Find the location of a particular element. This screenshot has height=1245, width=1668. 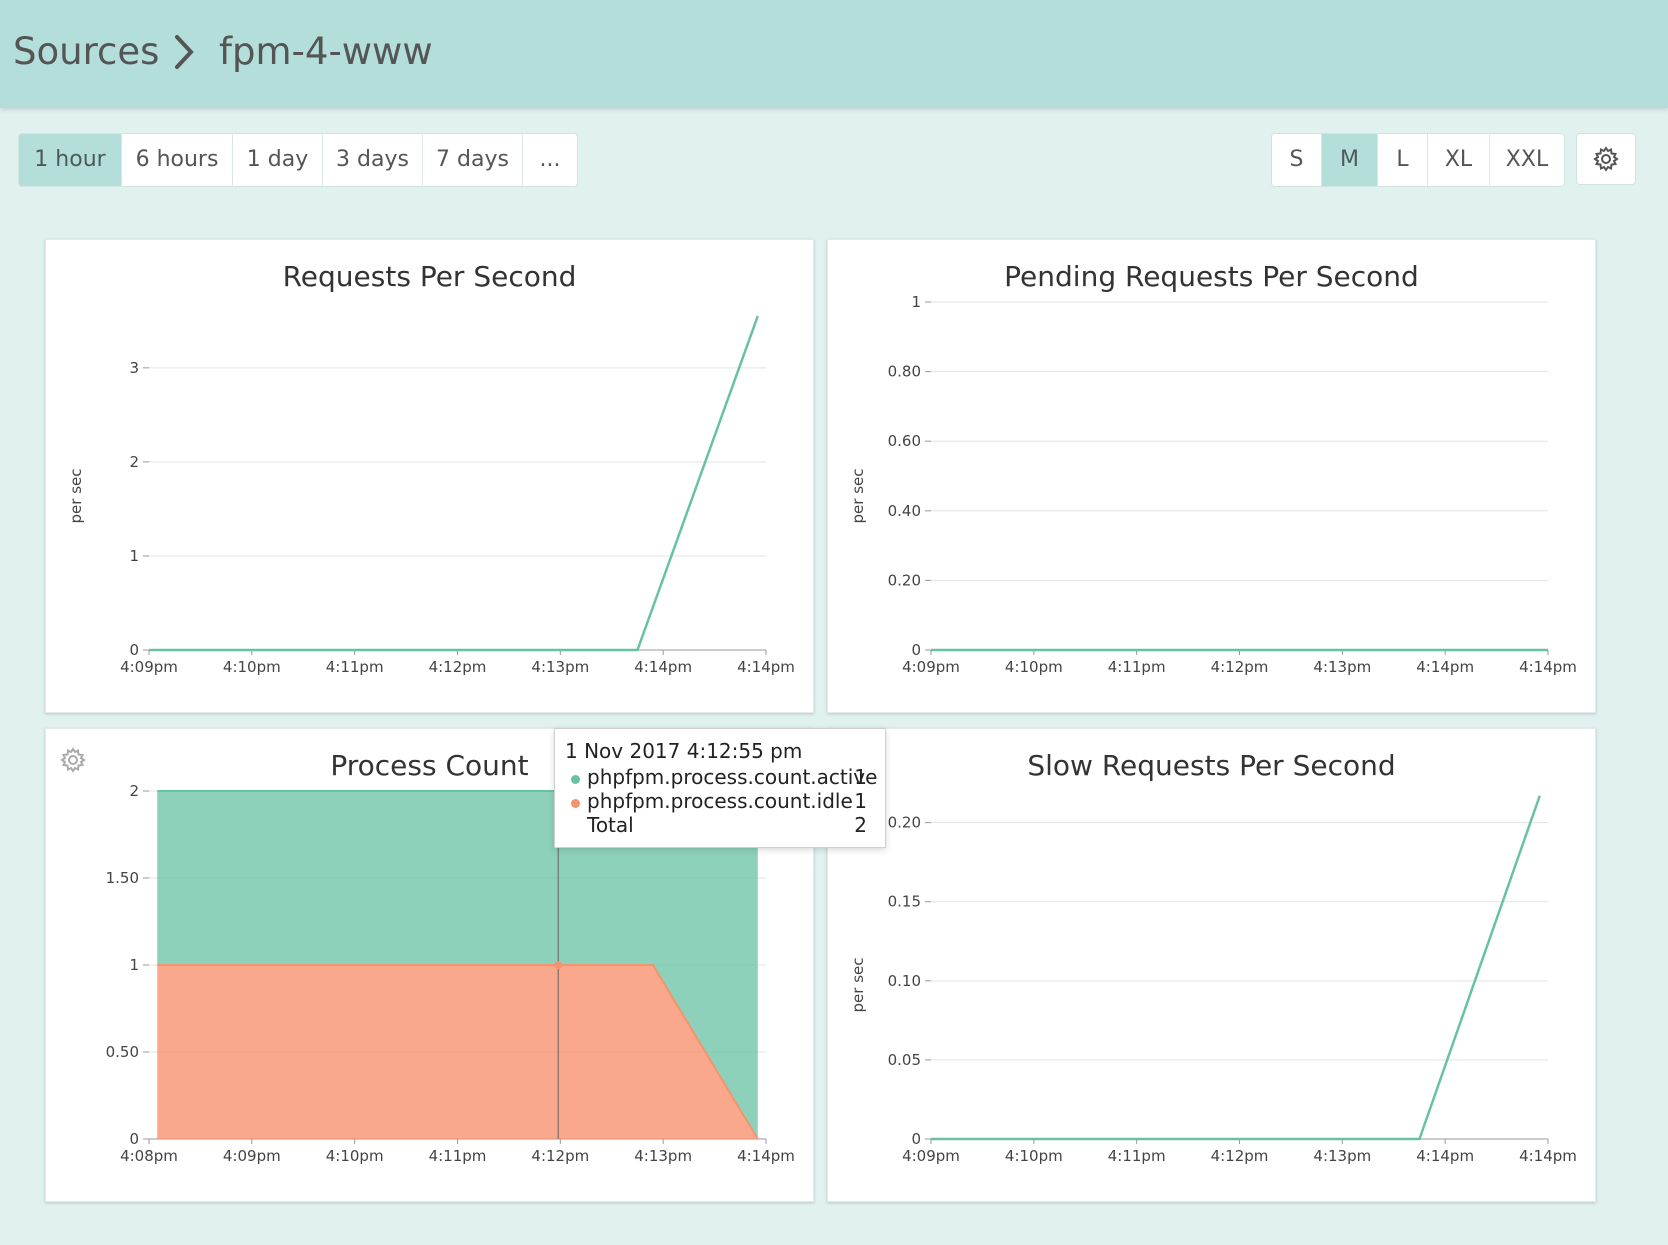

y-tick-label: 0.15 is located at coordinates (904, 902).